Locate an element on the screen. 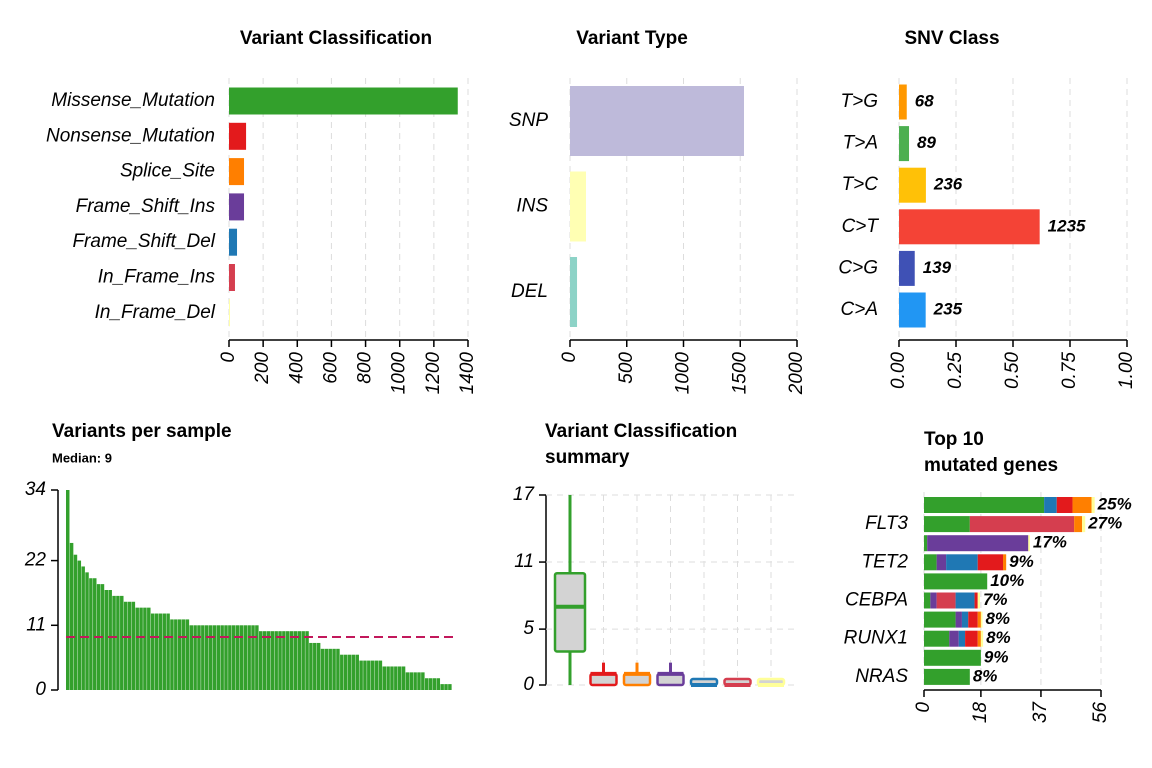 This screenshot has width=1152, height=768. x-tick-label: 0.75 is located at coordinates (1069, 370).